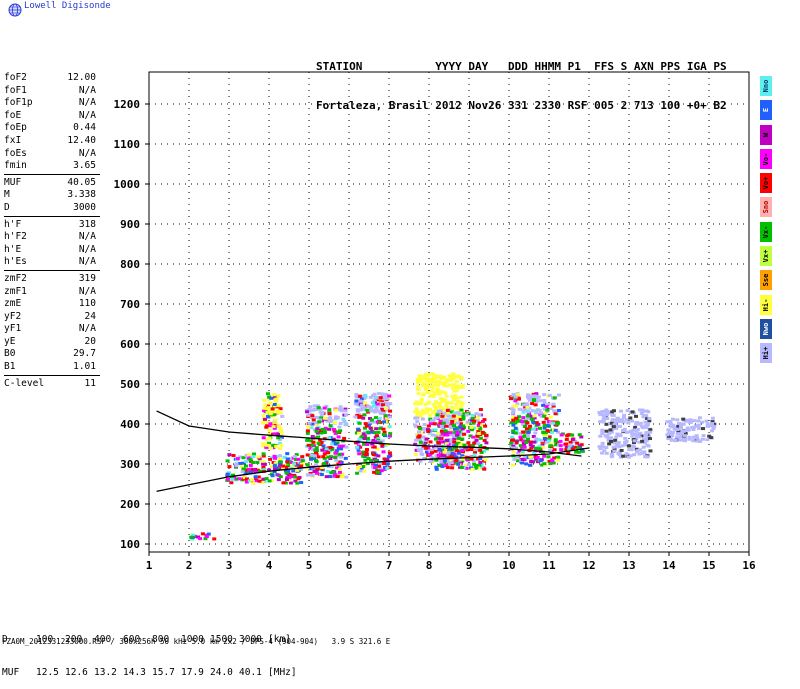  What do you see at coordinates (766, 353) in the screenshot?
I see `legend-item: Hi+` at bounding box center [766, 353].